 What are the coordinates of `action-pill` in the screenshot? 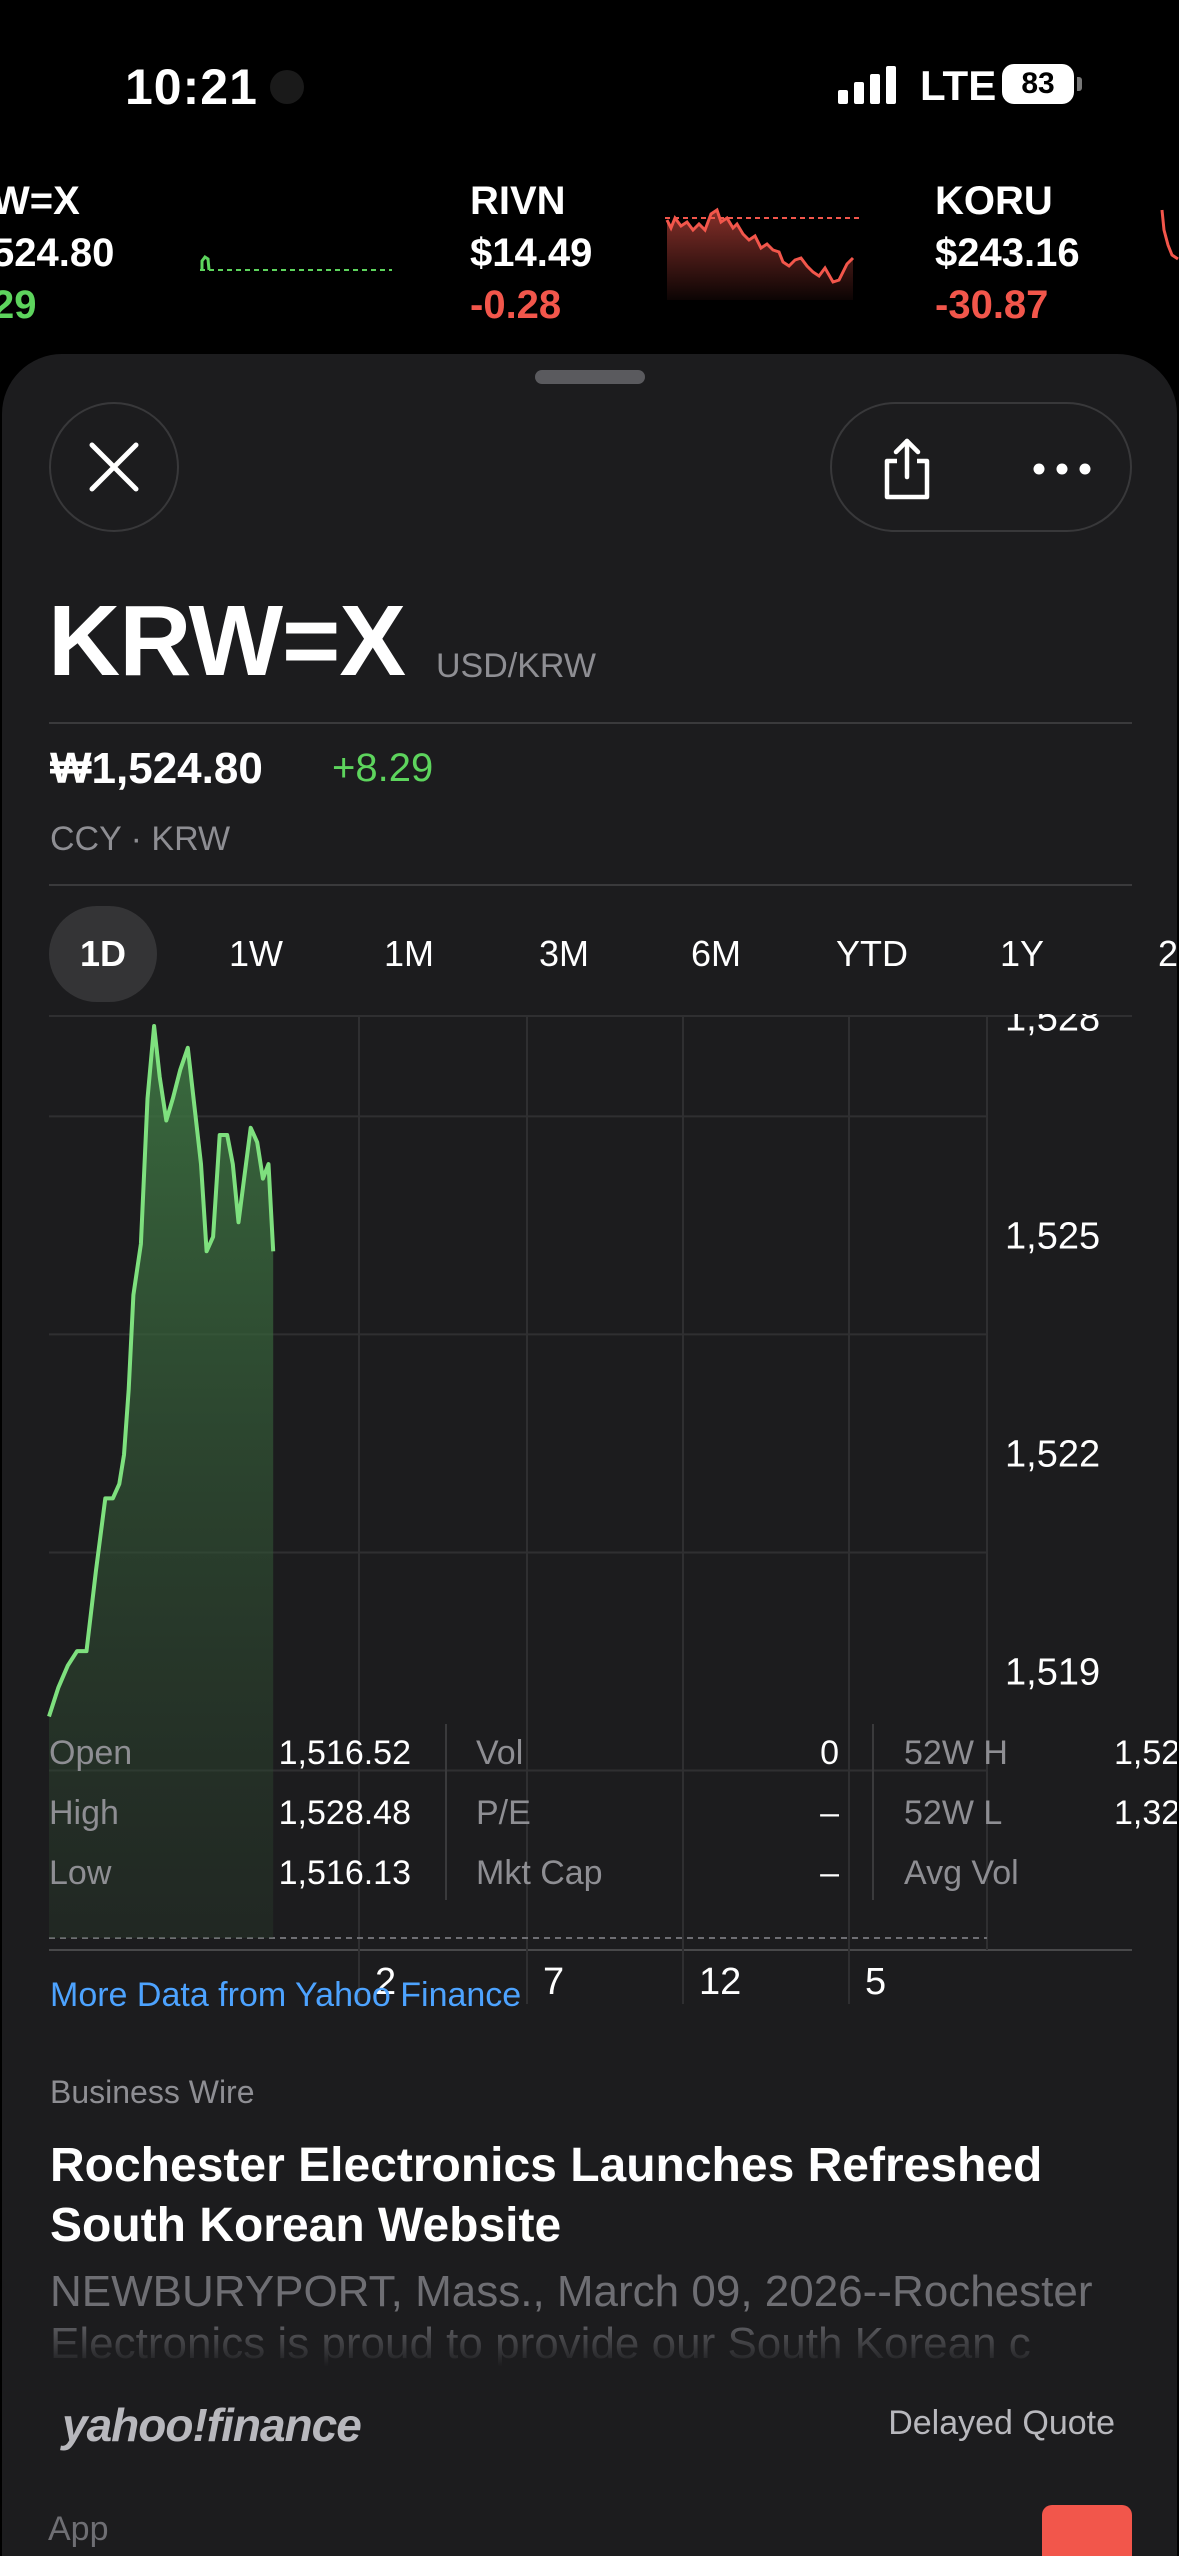 It's located at (981, 467).